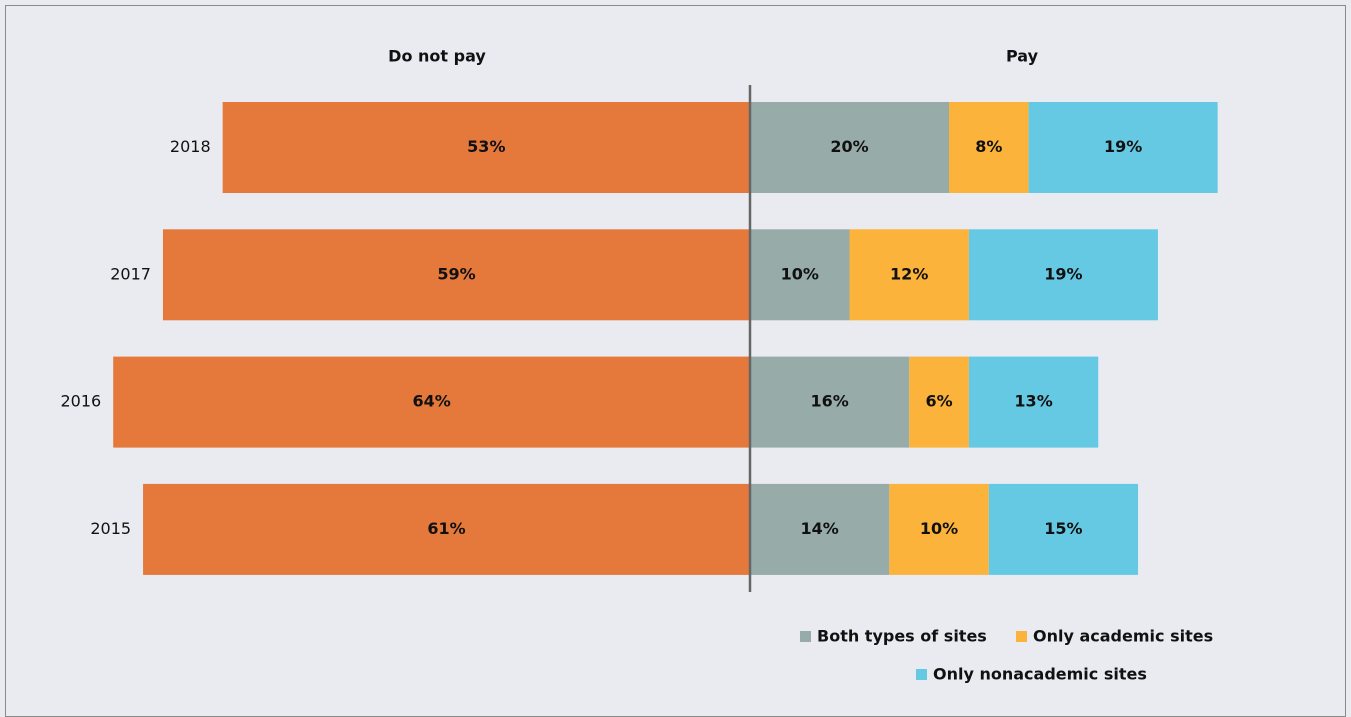 The height and width of the screenshot is (717, 1351). I want to click on left-header: Do not pay, so click(437, 56).